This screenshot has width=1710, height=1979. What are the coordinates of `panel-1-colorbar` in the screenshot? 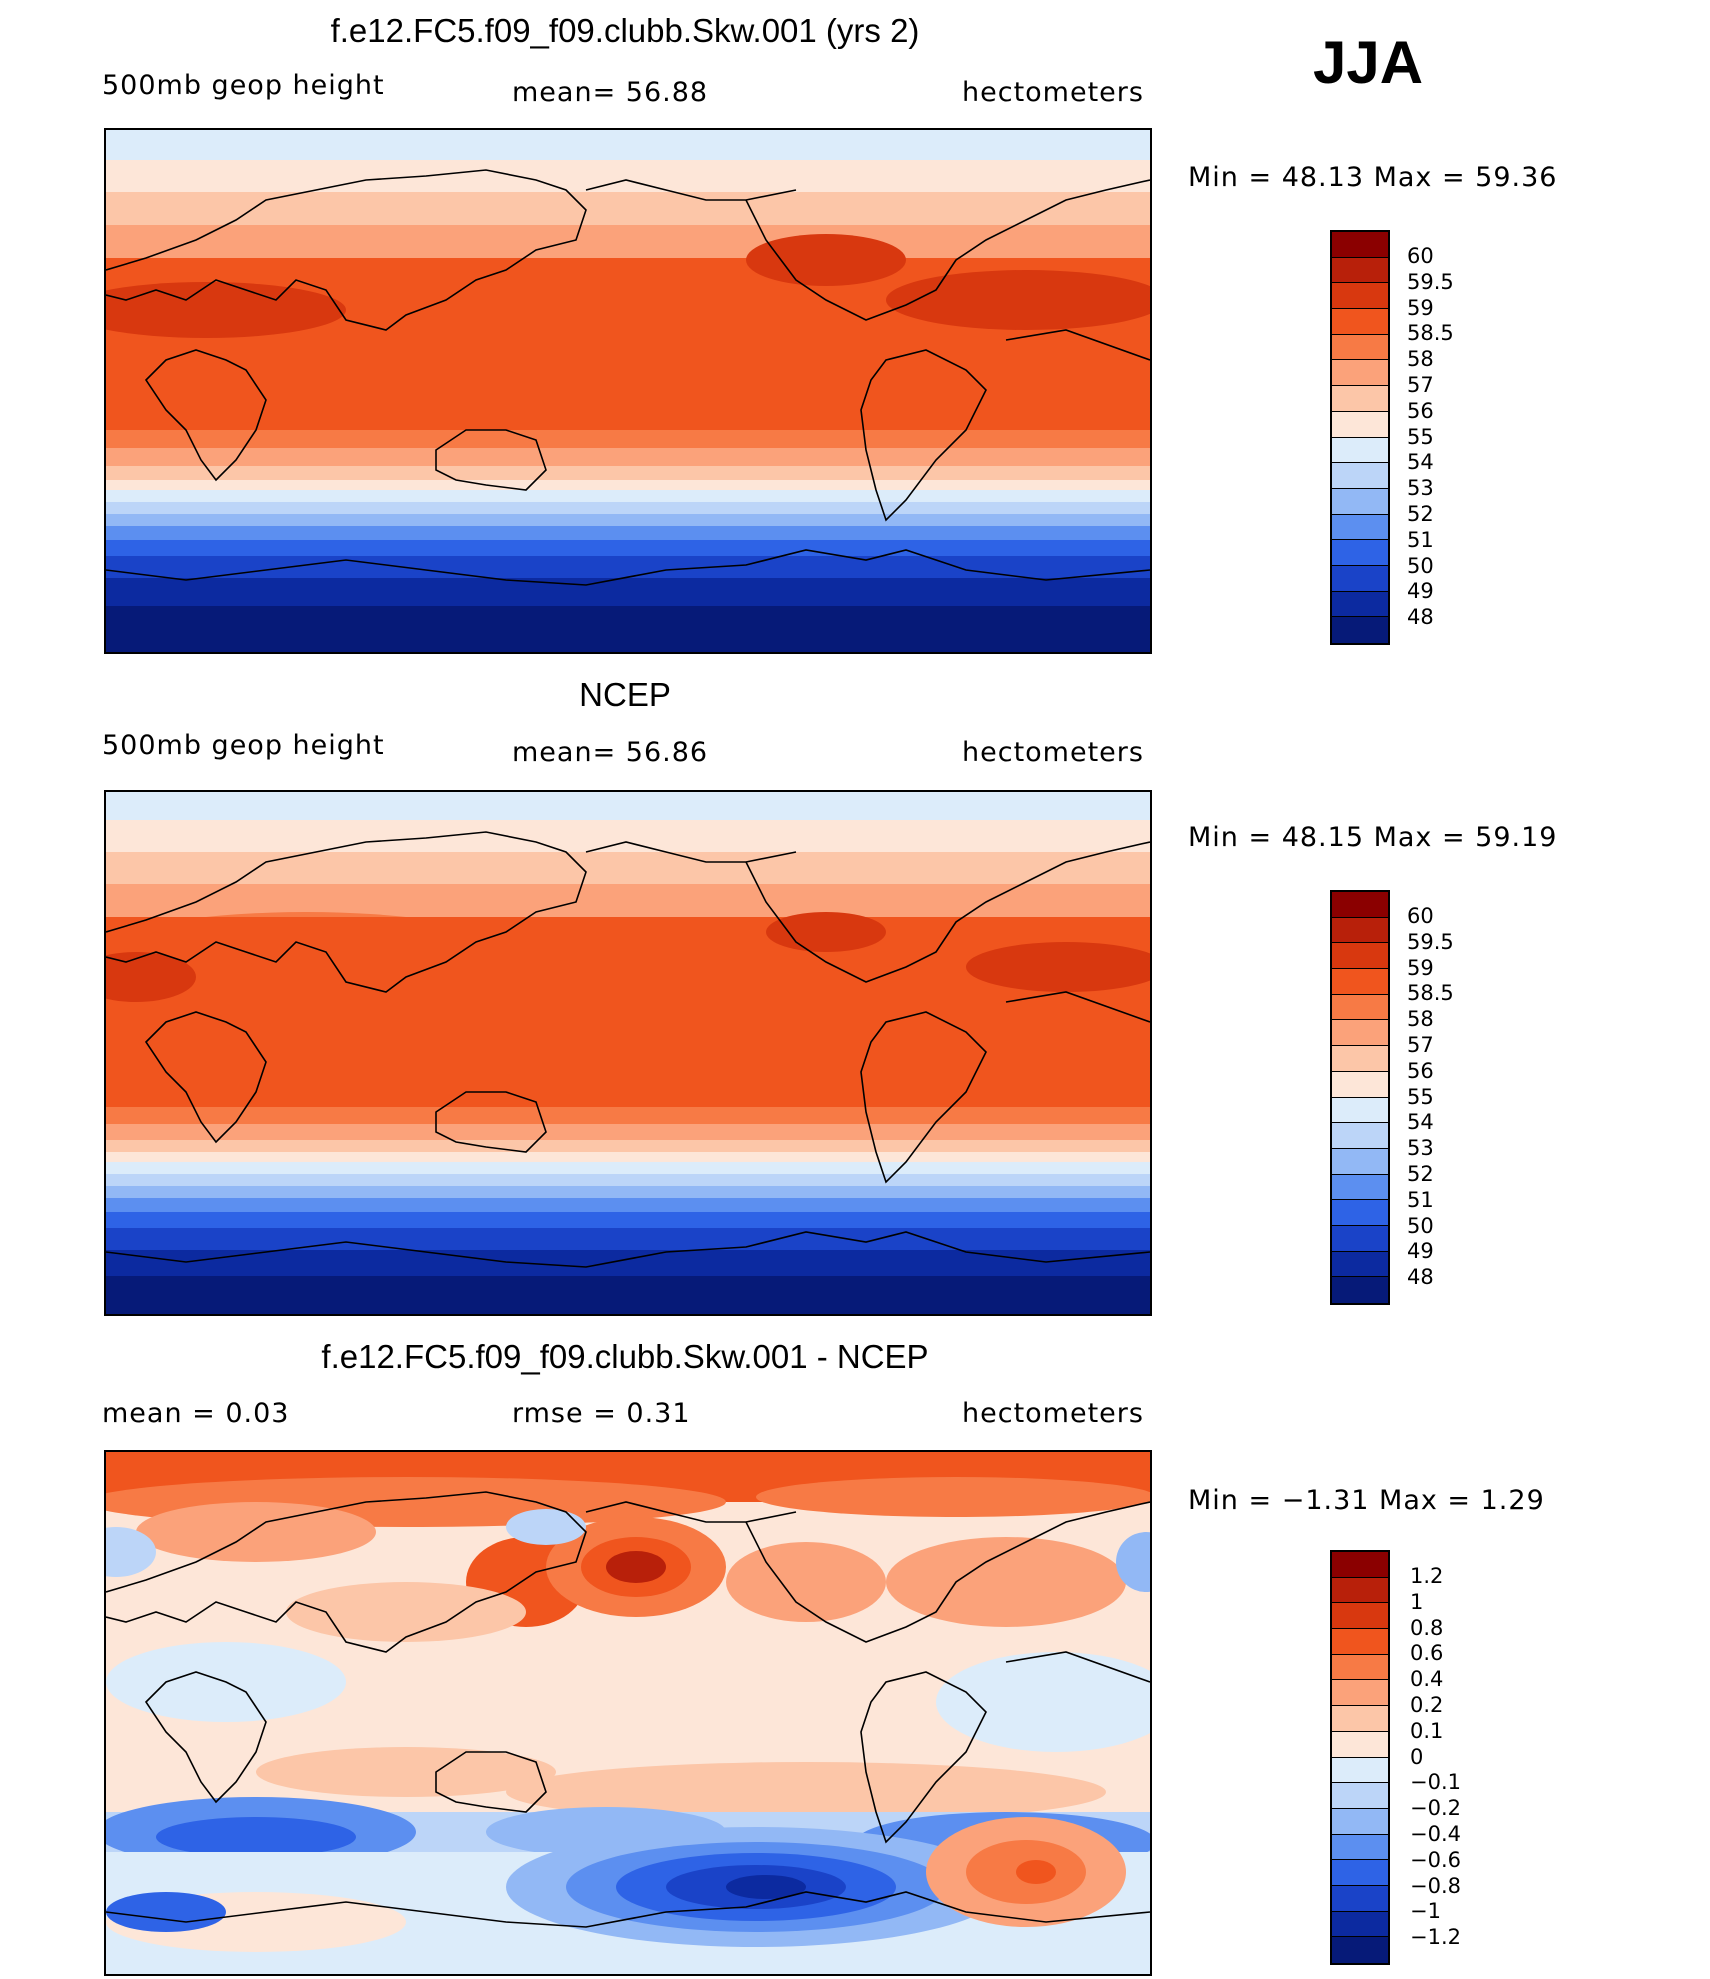 It's located at (1360, 437).